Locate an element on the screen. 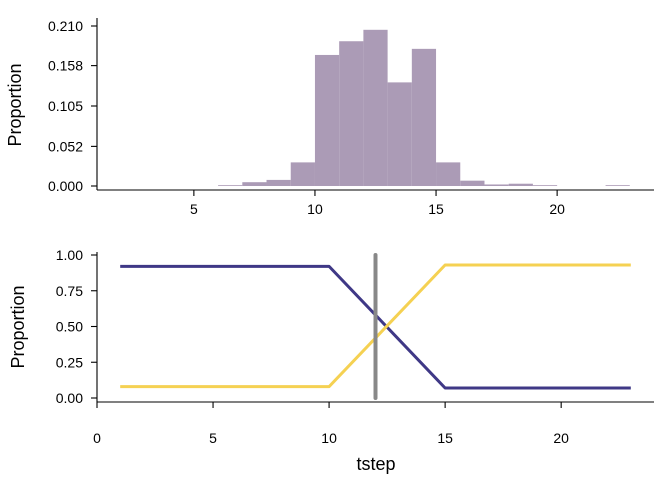 This screenshot has height=480, width=672. line-y-axis-title: Proportion is located at coordinates (18, 326).